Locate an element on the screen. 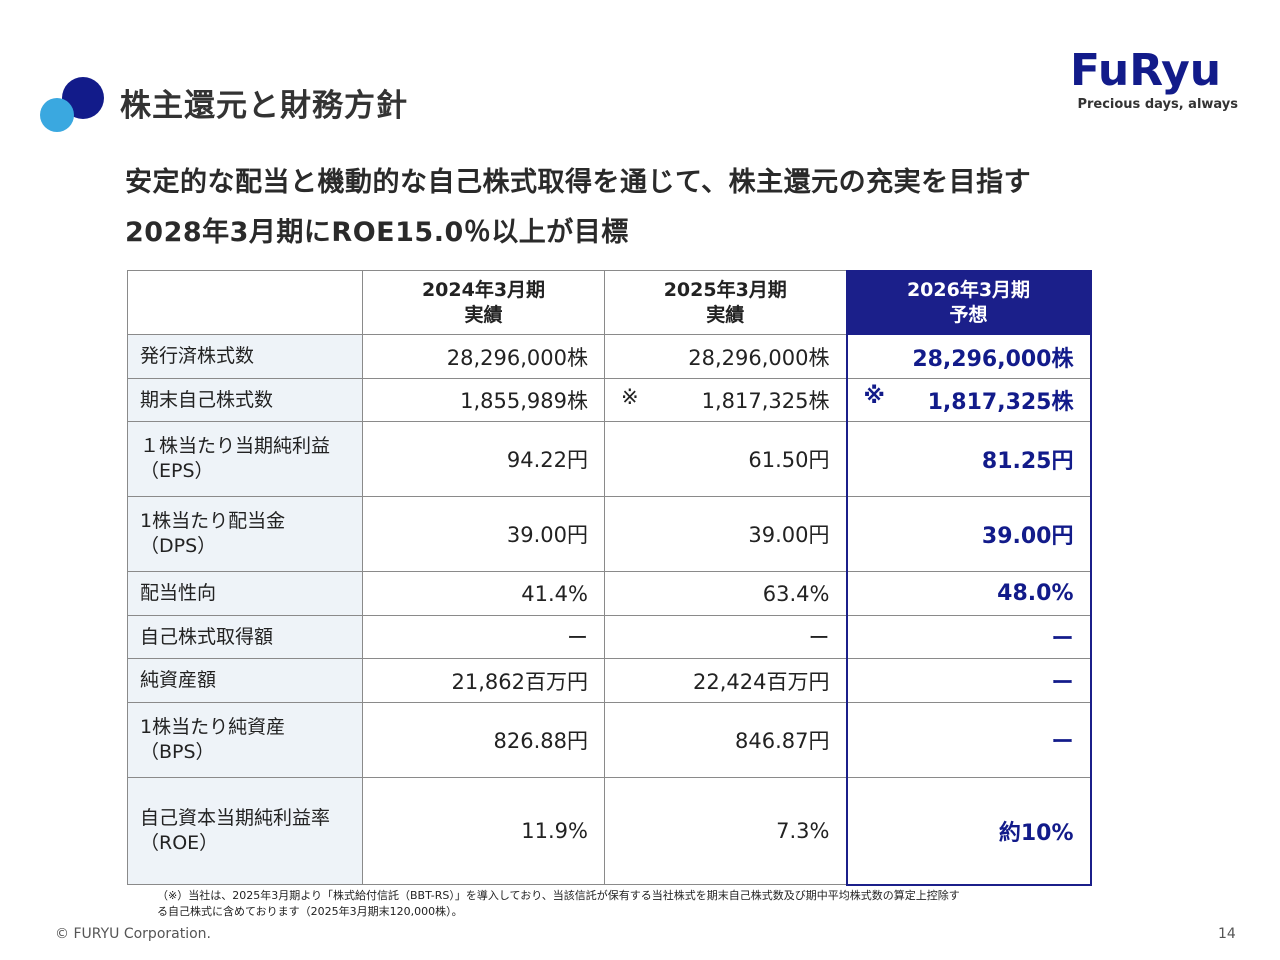 The width and height of the screenshot is (1280, 960). cell-fy2026: 28,296,000株 is located at coordinates (968, 356).